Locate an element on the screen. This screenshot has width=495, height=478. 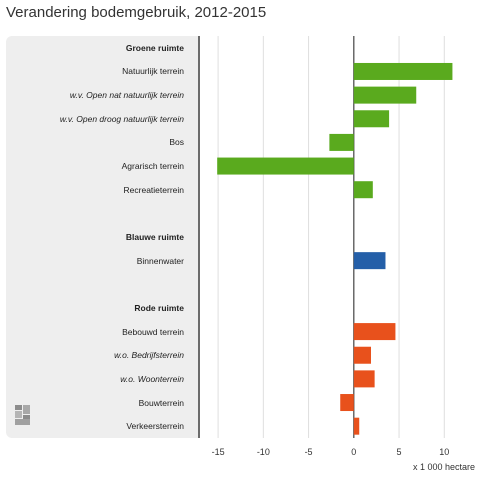
category-label: Agrarisch terrein is located at coordinates (152, 166).